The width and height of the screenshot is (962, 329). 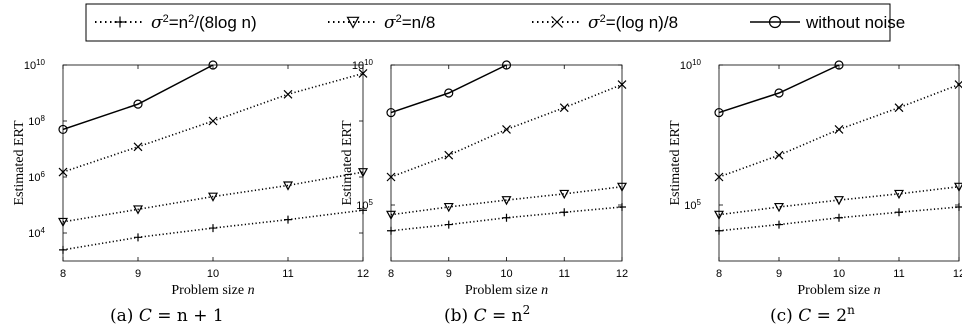 What do you see at coordinates (124, 316) in the screenshot?
I see `caption-prefix: (a)` at bounding box center [124, 316].